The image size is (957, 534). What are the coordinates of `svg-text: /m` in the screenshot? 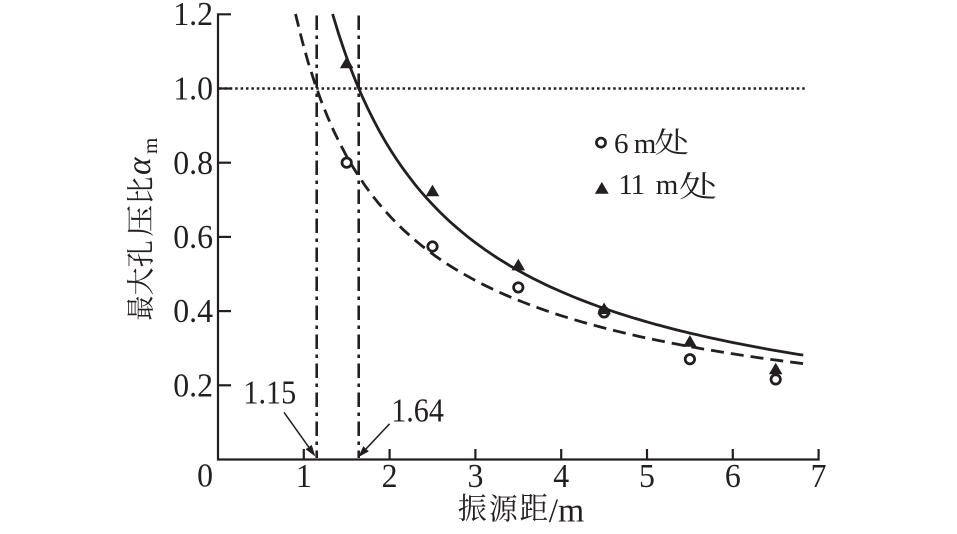 It's located at (566, 511).